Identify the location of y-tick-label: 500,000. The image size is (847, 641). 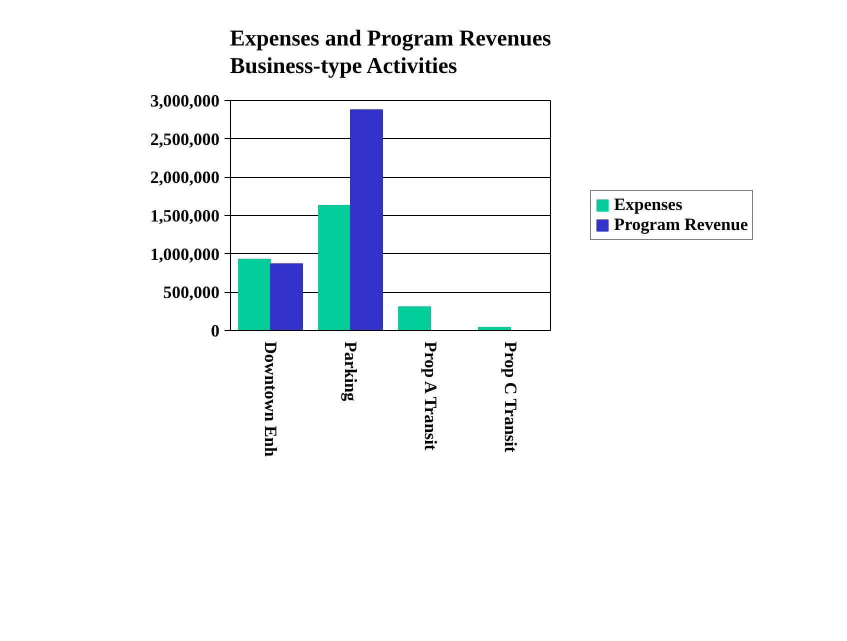
(191, 292).